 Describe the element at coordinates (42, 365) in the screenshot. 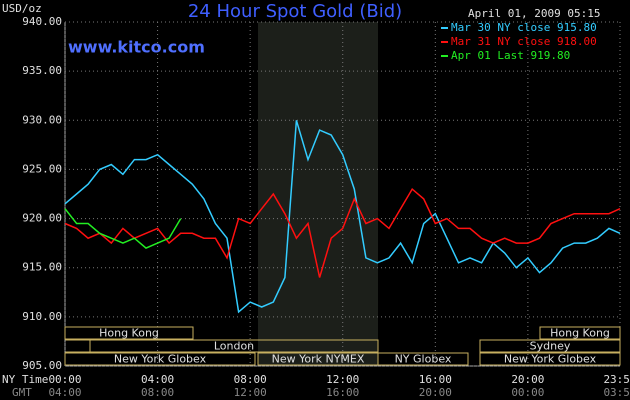

I see `y-tick-label: 905.00` at that location.